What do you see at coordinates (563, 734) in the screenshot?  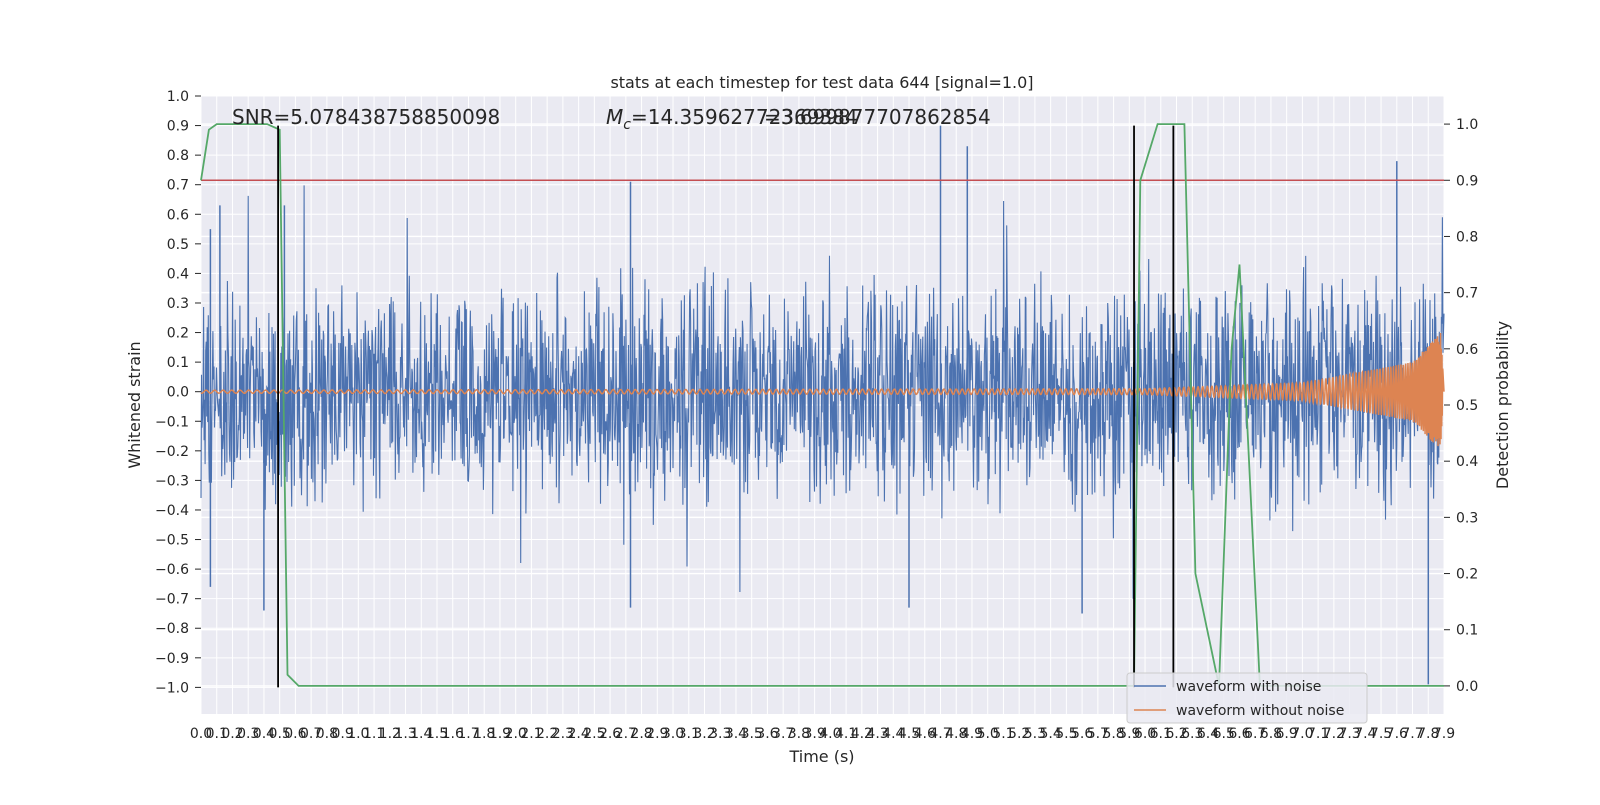 I see `x-tick-label: 2.3` at bounding box center [563, 734].